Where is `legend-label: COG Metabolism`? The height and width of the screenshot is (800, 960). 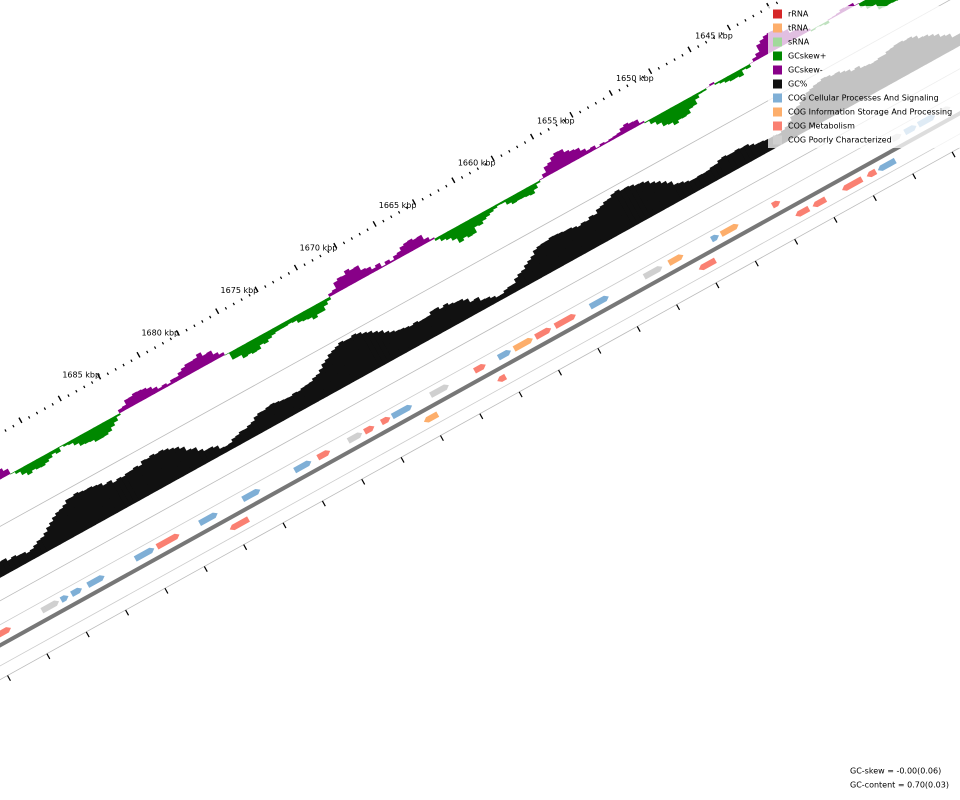 legend-label: COG Metabolism is located at coordinates (821, 126).